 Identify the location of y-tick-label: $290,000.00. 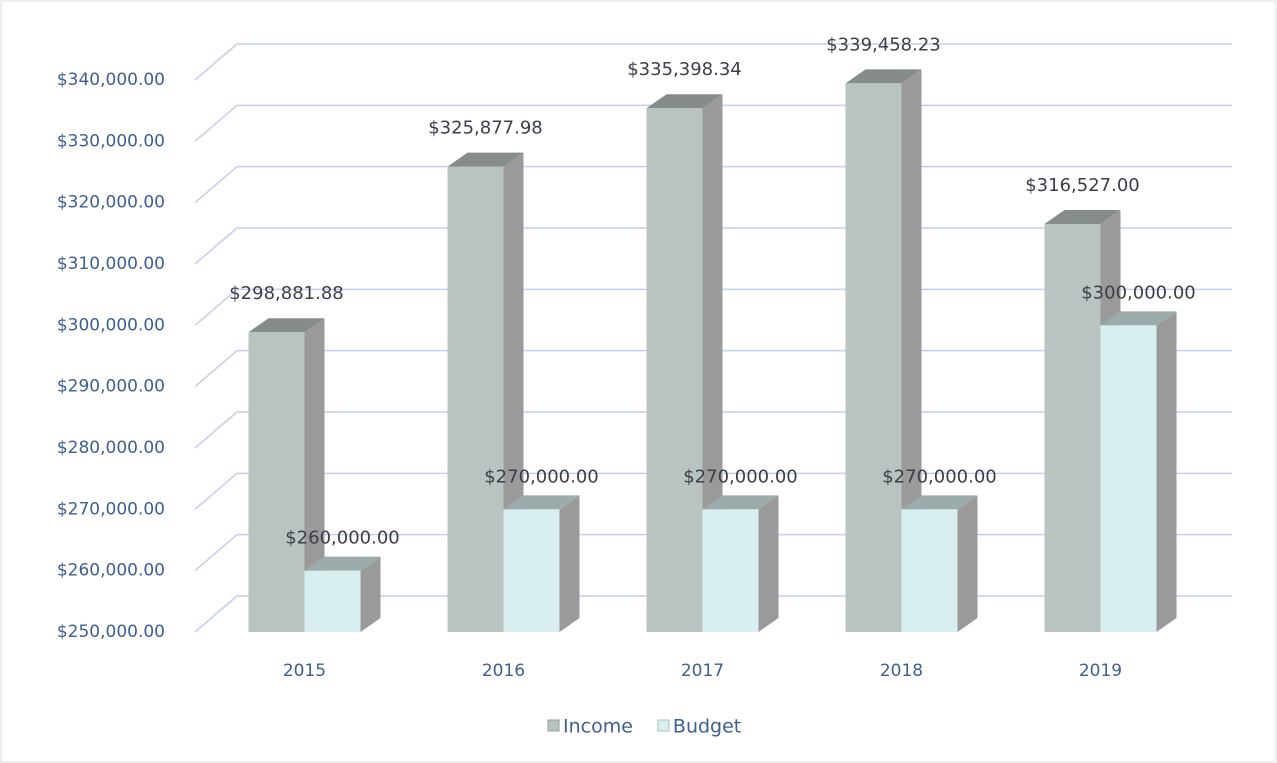
(111, 387).